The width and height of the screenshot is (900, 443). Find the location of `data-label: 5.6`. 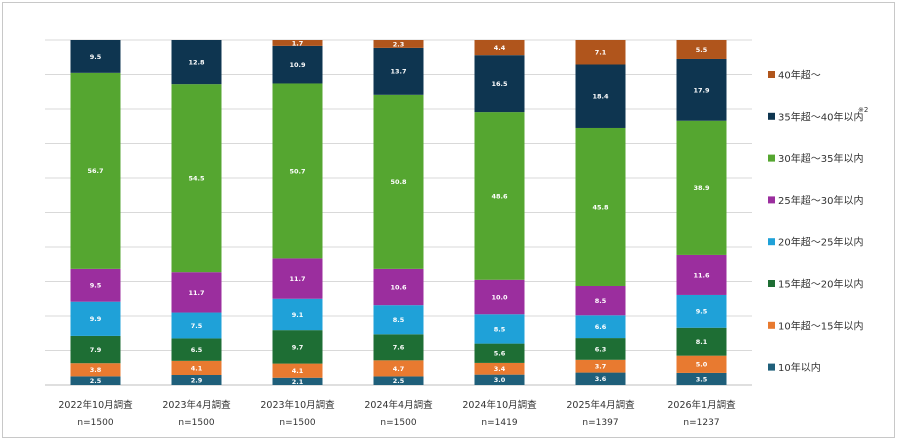

data-label: 5.6 is located at coordinates (500, 354).